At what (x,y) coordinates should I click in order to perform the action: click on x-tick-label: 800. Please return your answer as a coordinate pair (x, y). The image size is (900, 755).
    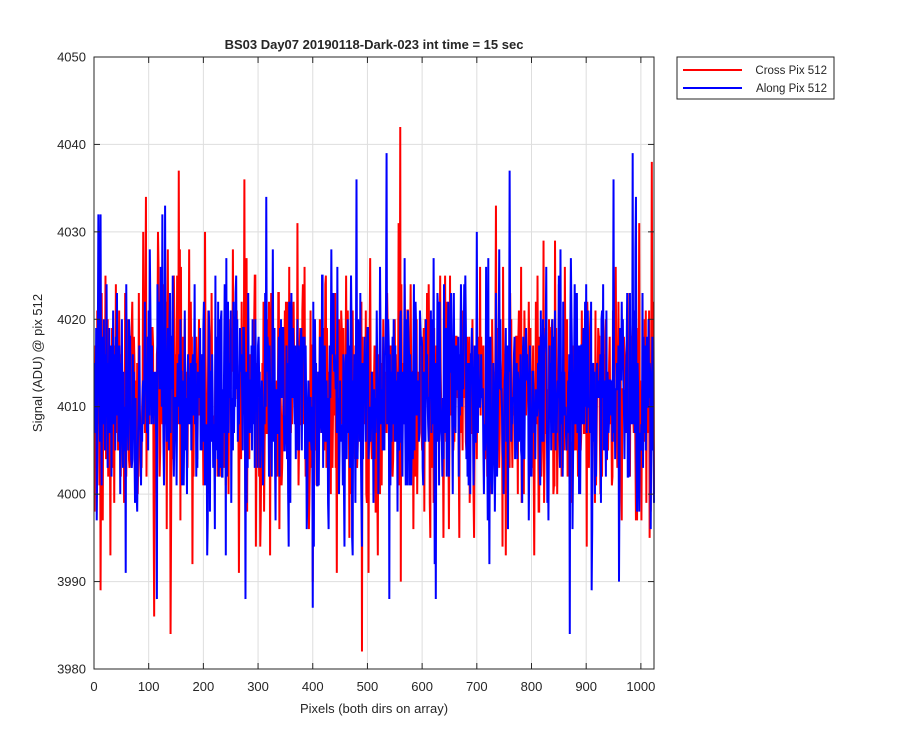
    Looking at the image, I should click on (532, 686).